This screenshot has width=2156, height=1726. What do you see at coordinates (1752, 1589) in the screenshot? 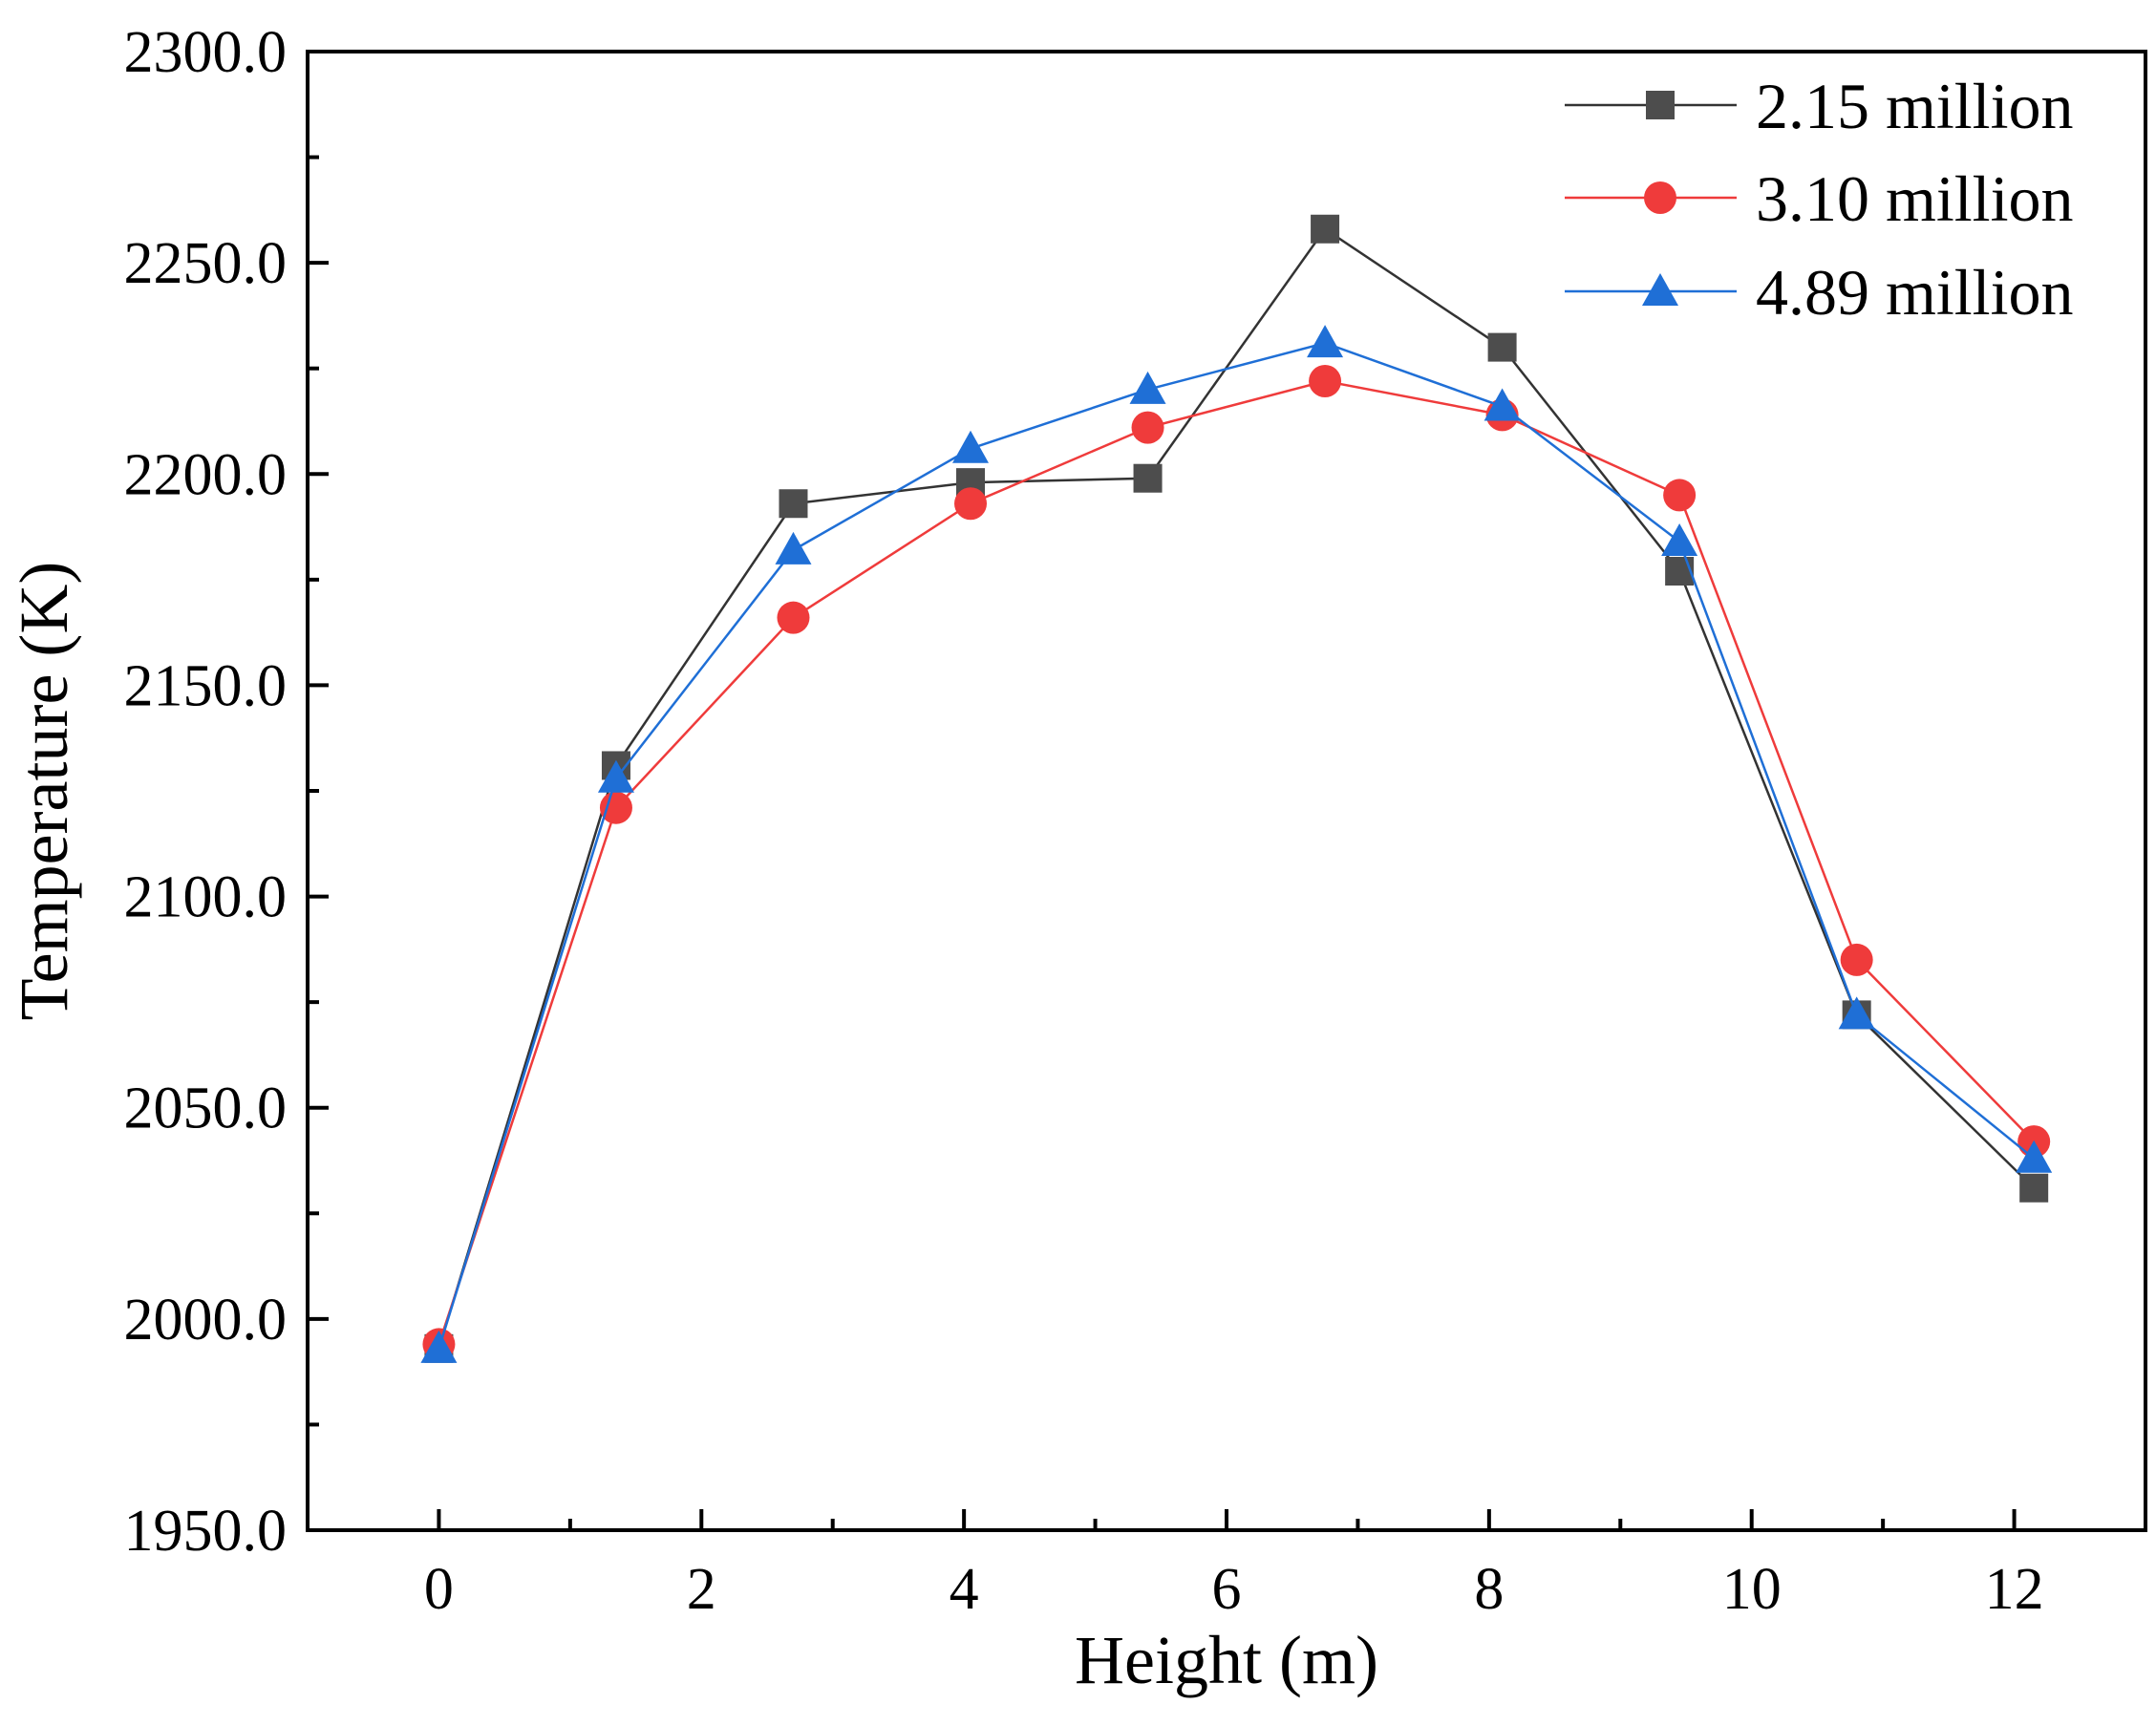
I see `x-tick-label: 10` at bounding box center [1752, 1589].